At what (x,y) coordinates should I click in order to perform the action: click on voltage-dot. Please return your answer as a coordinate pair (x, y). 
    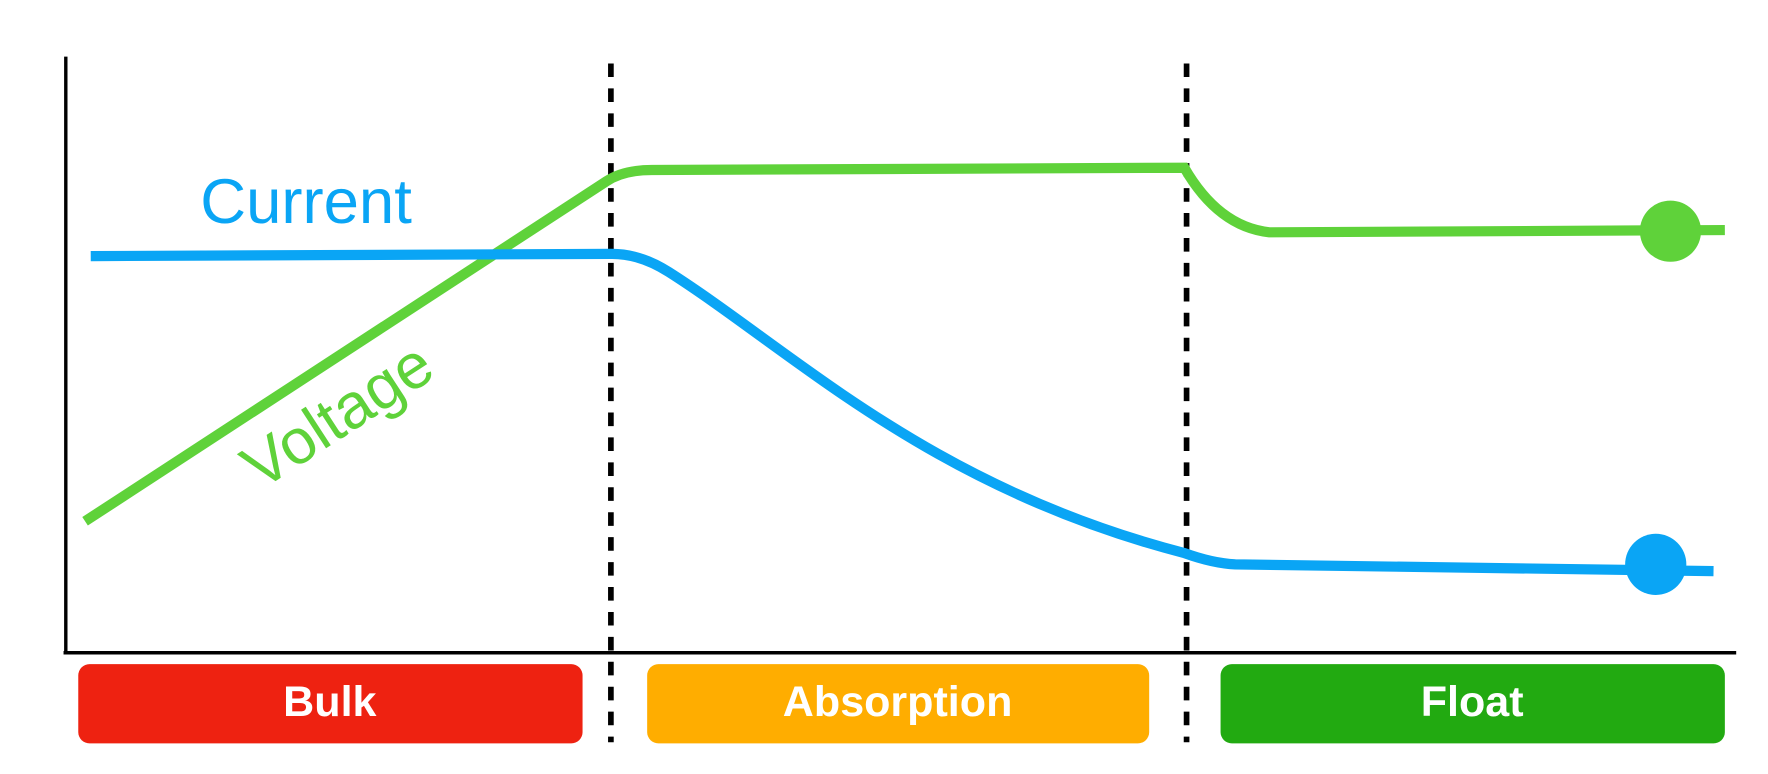
    Looking at the image, I should click on (1670, 231).